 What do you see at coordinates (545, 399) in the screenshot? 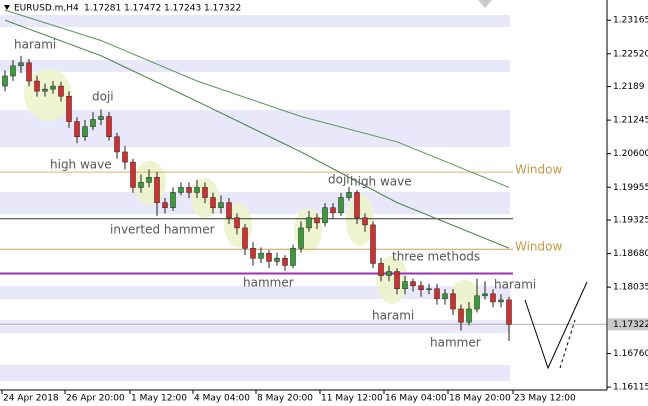
I see `x-tick-label: 23 May 12:00` at bounding box center [545, 399].